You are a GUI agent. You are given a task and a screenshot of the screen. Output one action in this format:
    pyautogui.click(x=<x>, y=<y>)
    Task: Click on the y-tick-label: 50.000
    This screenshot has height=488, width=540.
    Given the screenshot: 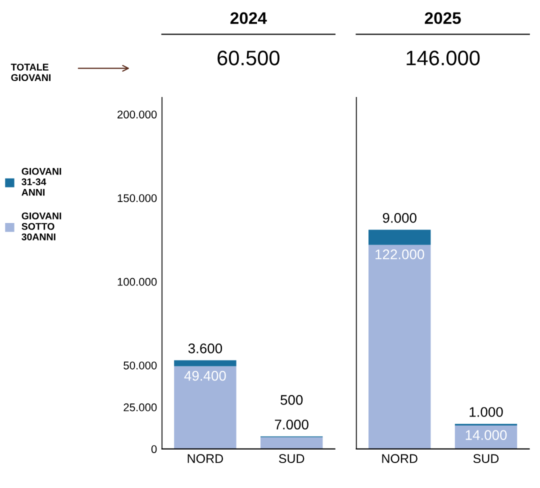 What is the action you would take?
    pyautogui.click(x=140, y=366)
    